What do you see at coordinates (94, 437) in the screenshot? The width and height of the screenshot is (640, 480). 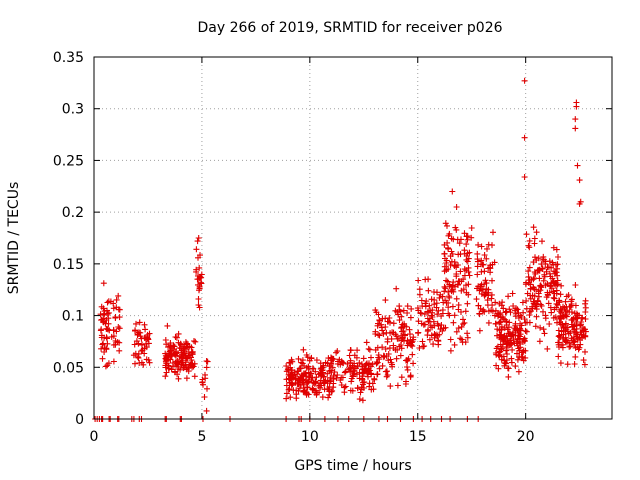 I see `x-tick-label: 0` at bounding box center [94, 437].